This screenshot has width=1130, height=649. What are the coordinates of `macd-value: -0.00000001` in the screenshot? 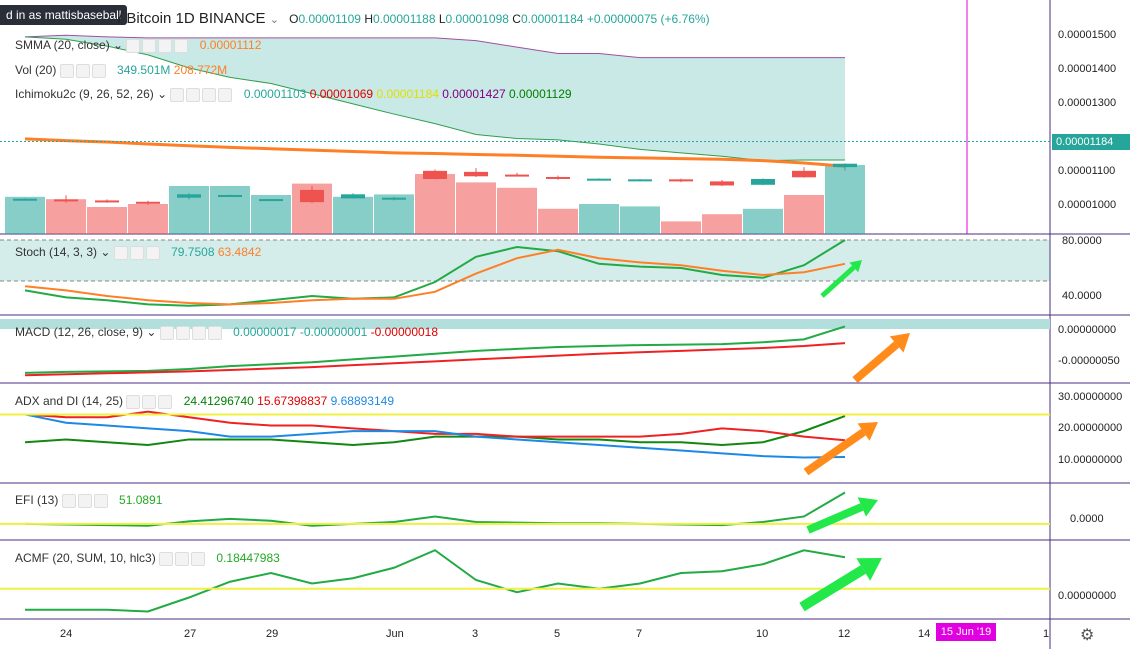 It's located at (333, 332).